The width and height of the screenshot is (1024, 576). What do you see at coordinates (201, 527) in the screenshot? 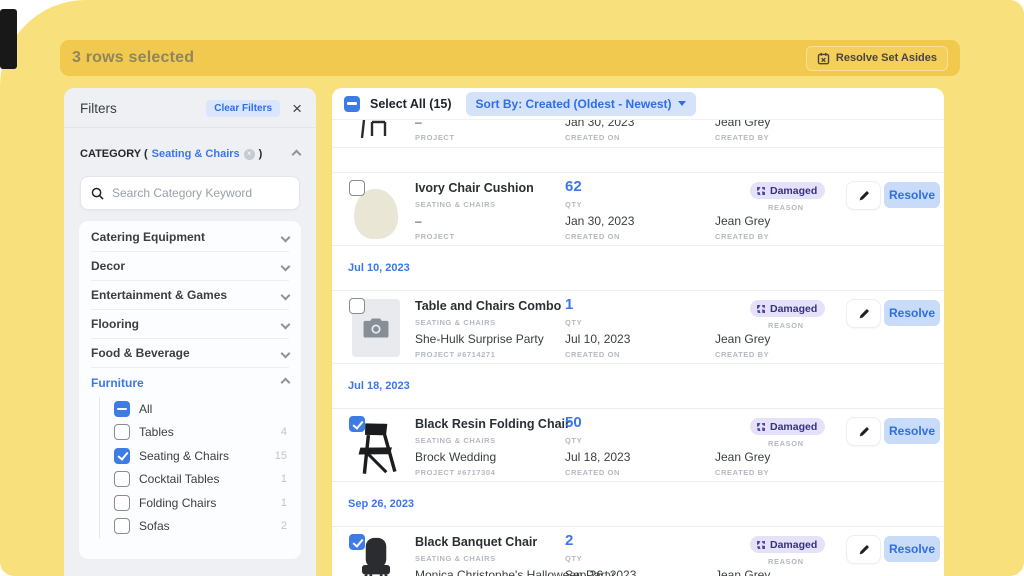
I see `furniture-item-sofas: Sofas 2` at bounding box center [201, 527].